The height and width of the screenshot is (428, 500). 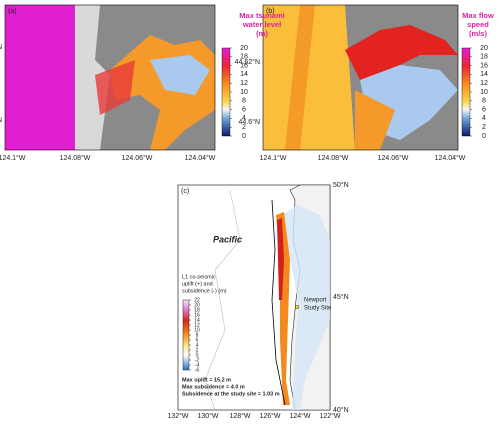 I want to click on panel-label: (a), so click(x=12, y=11).